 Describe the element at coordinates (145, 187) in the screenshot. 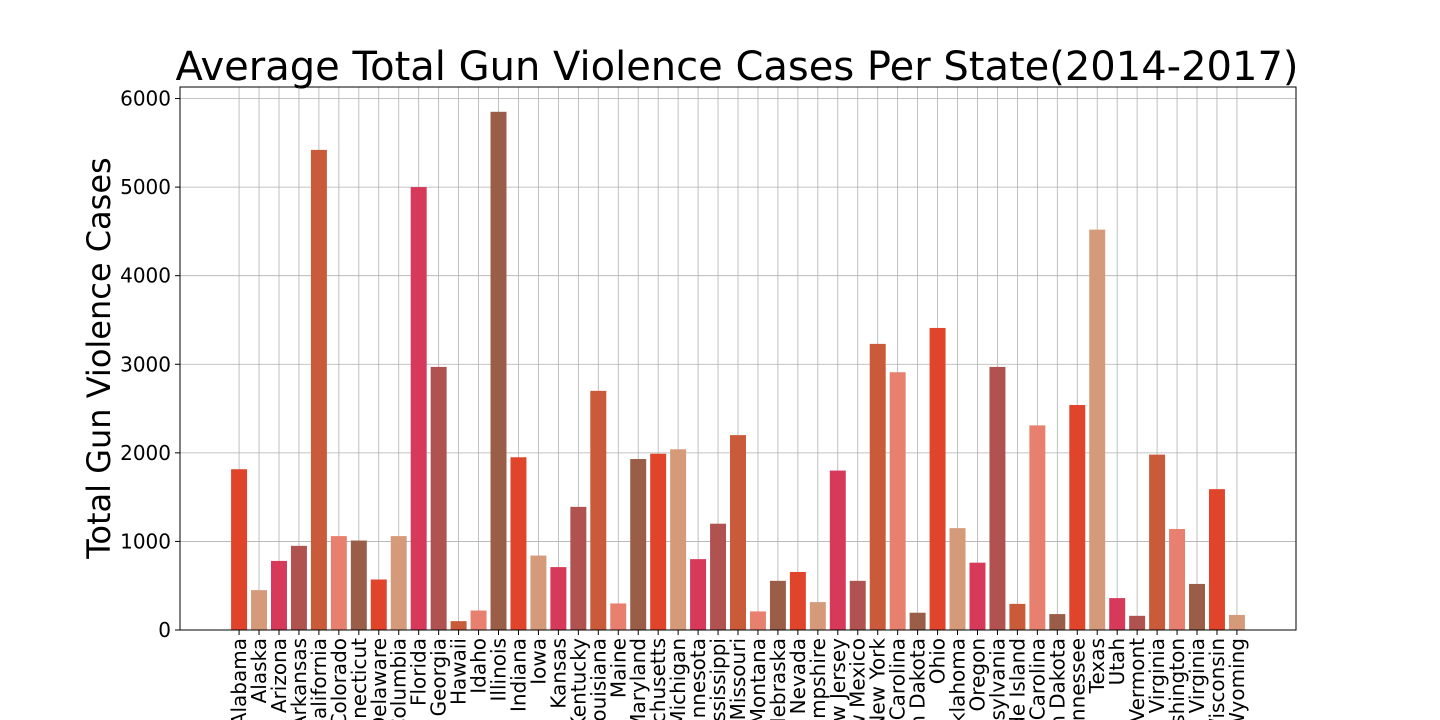

I see `y-tick-label: 5000` at that location.